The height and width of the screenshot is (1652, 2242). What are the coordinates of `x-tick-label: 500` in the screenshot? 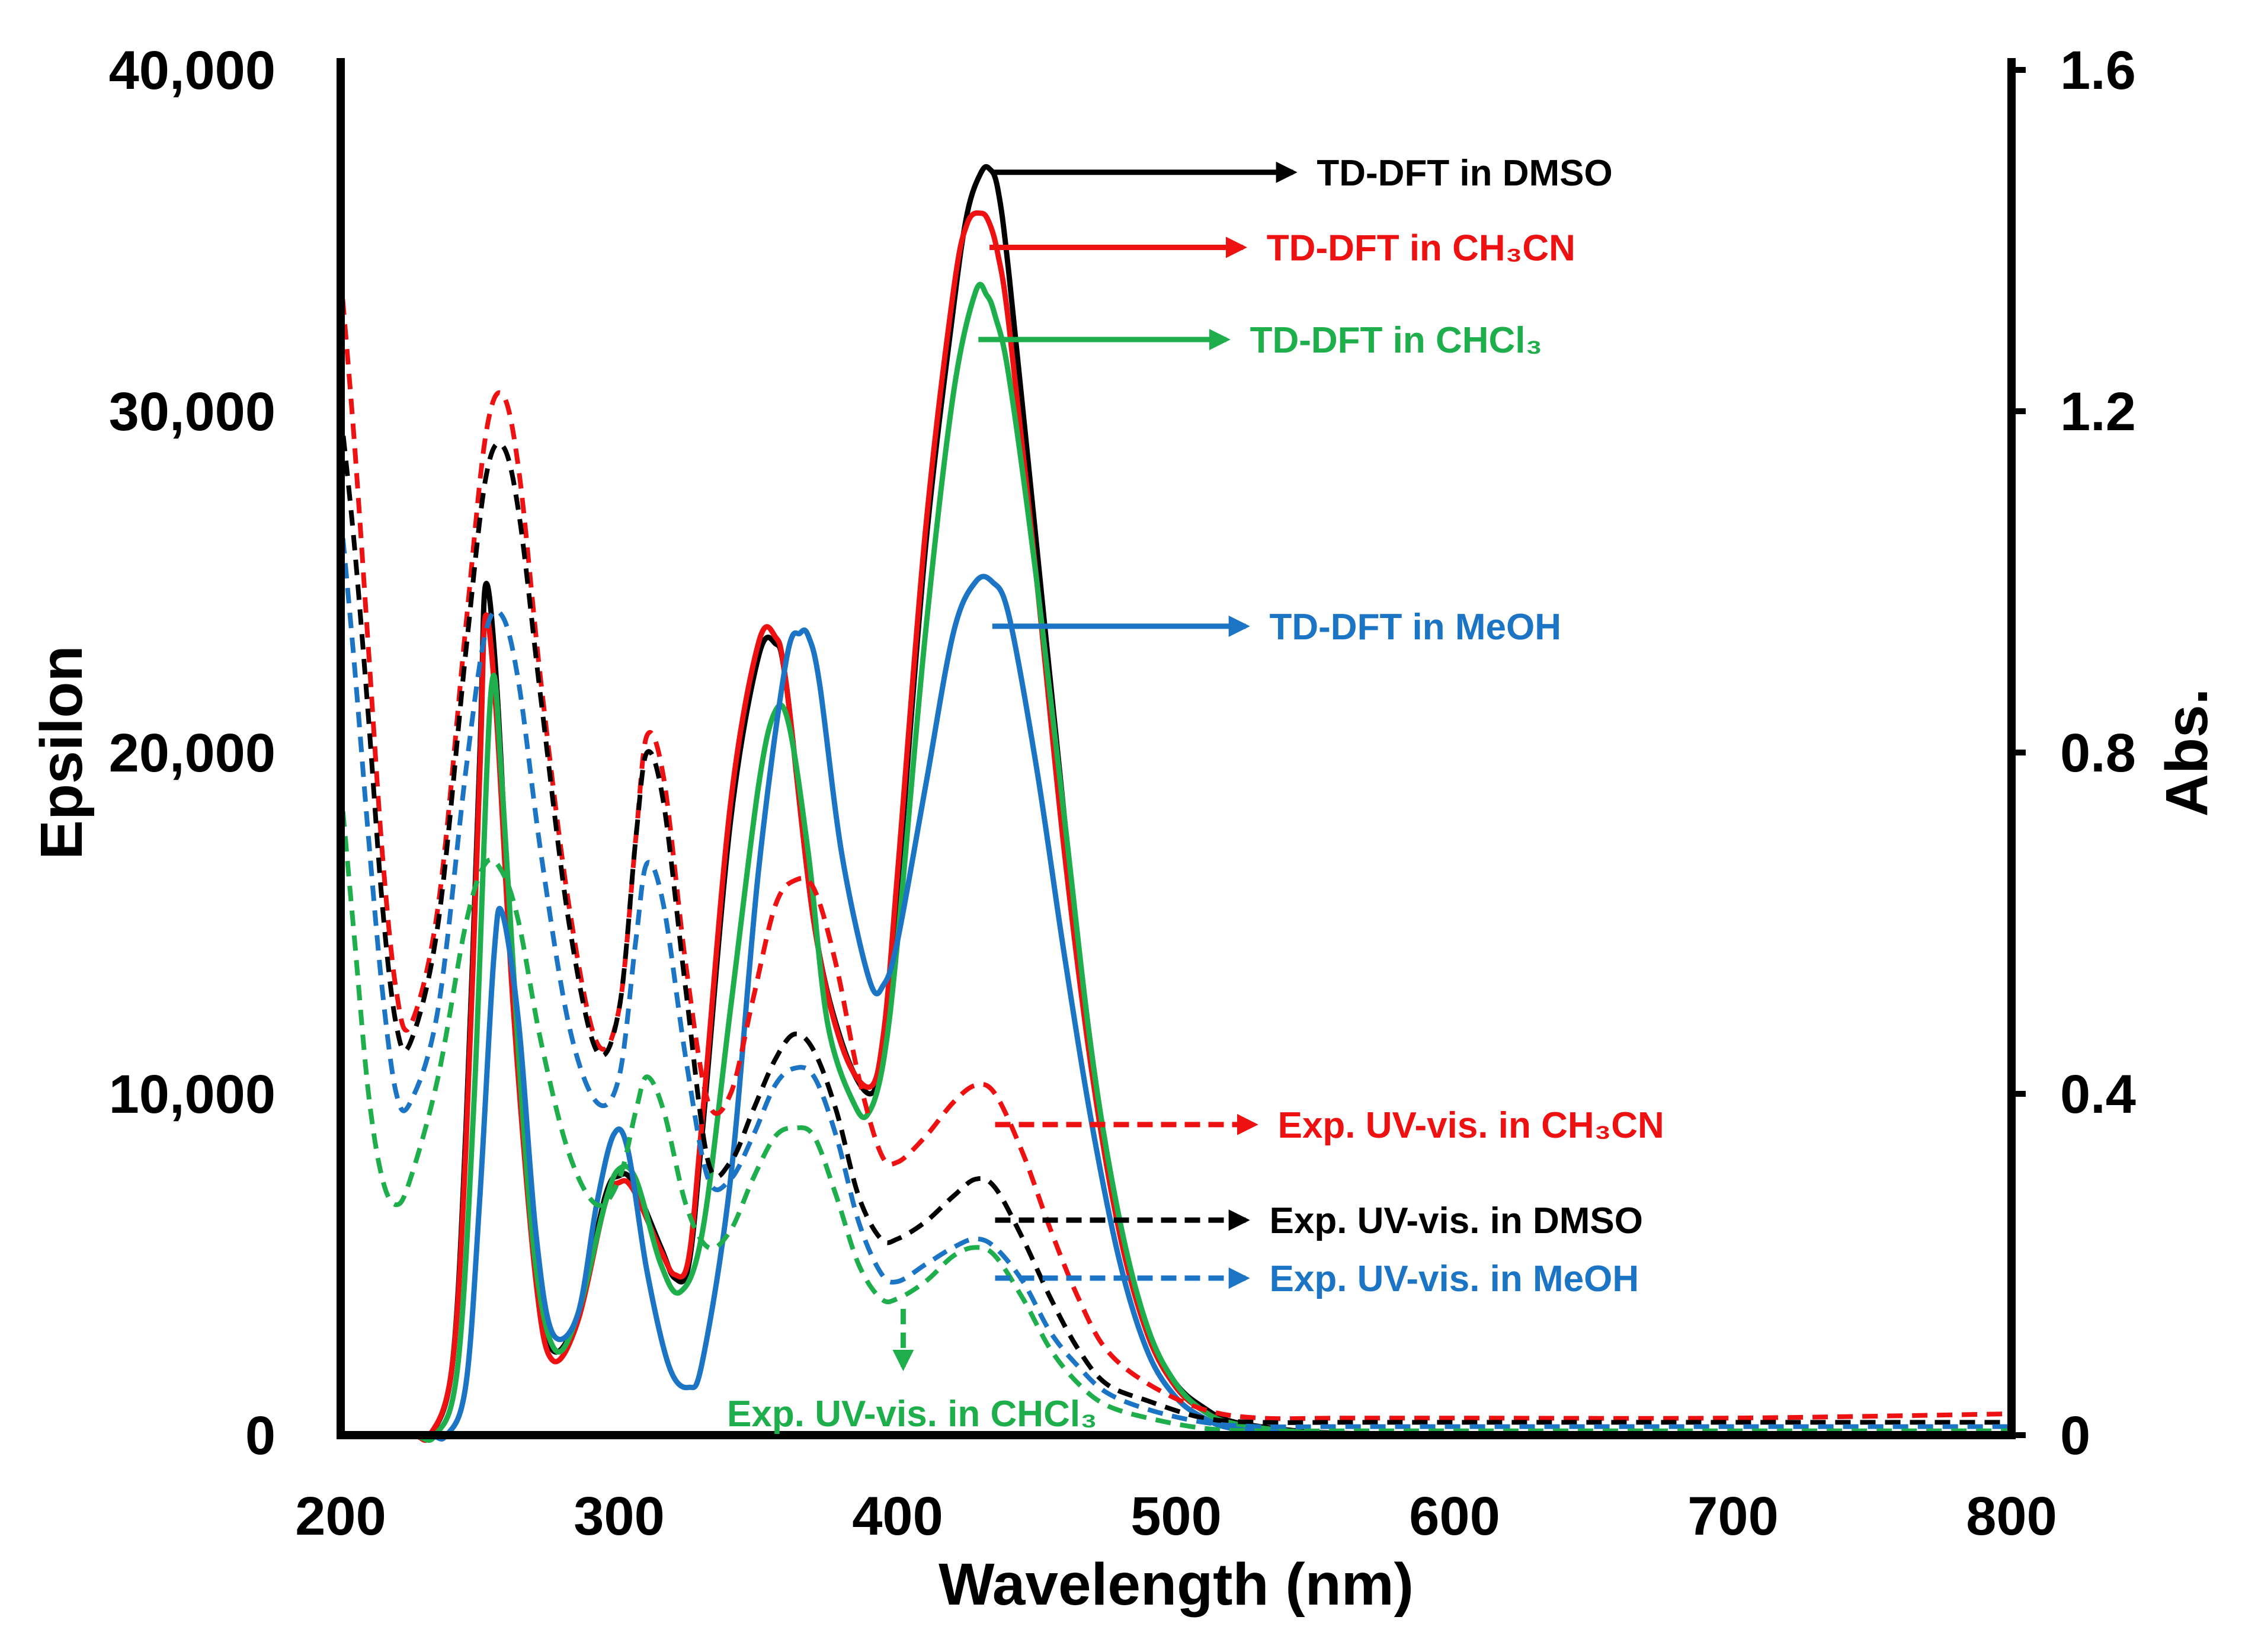 It's located at (1176, 1517).